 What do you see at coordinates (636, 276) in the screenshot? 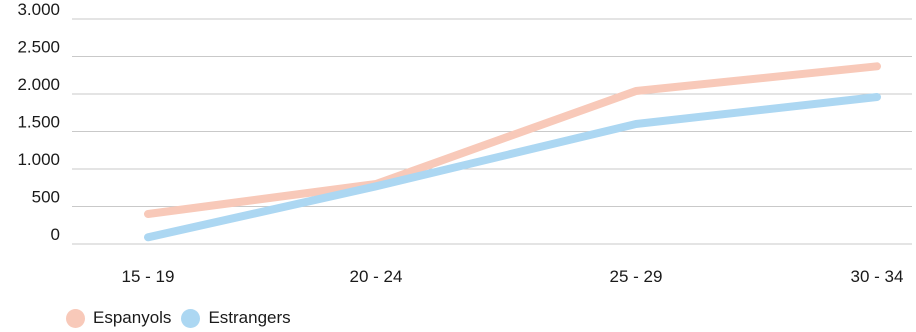
I see `x-tick-label-25-29: 25 - 29` at bounding box center [636, 276].